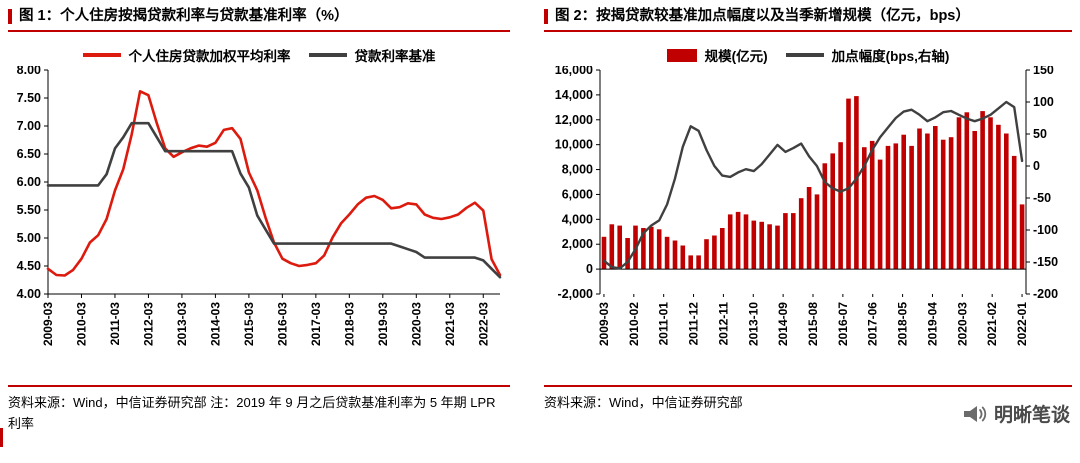 This screenshot has height=463, width=1080. I want to click on svg-text: -200, so click(1045, 294).